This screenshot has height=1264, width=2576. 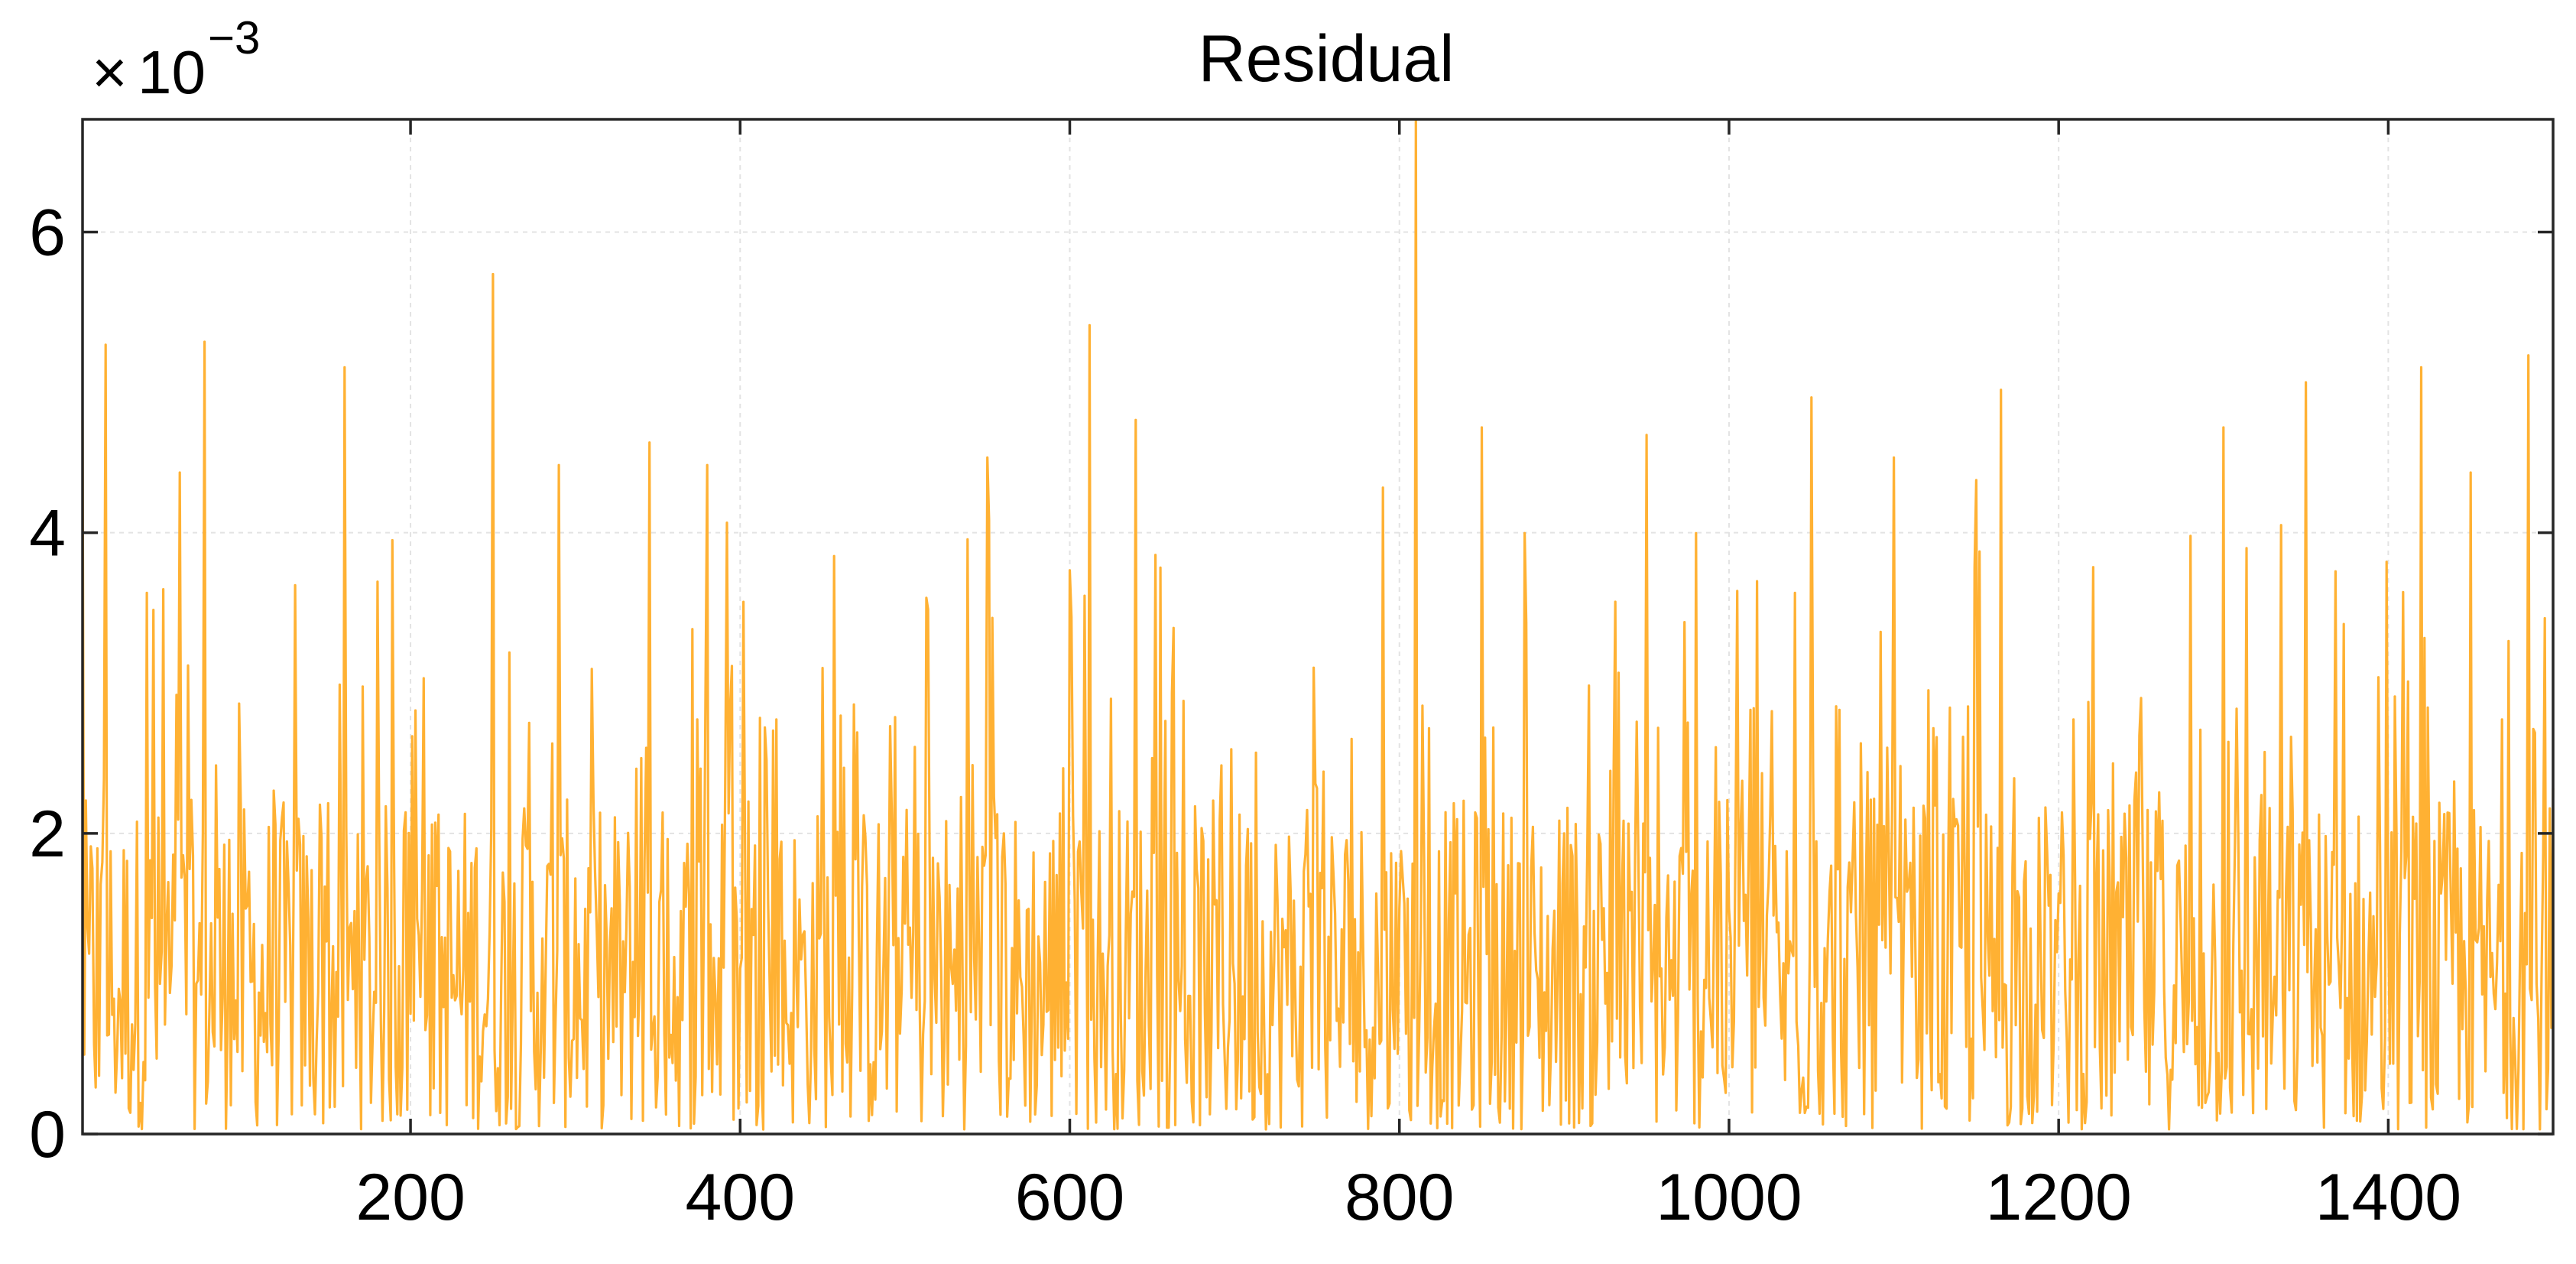 I want to click on x-axis-tick-labels: 200 400 600 800 1000 1200 1400, so click(x=1408, y=1197).